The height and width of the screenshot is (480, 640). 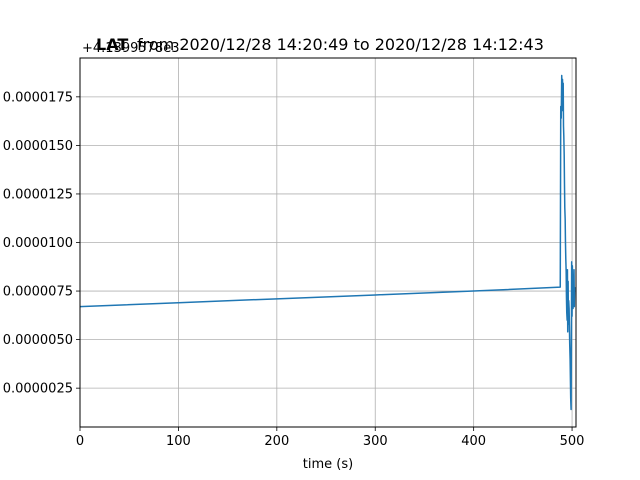 What do you see at coordinates (112, 44) in the screenshot?
I see `chart-title-prefix: LAT` at bounding box center [112, 44].